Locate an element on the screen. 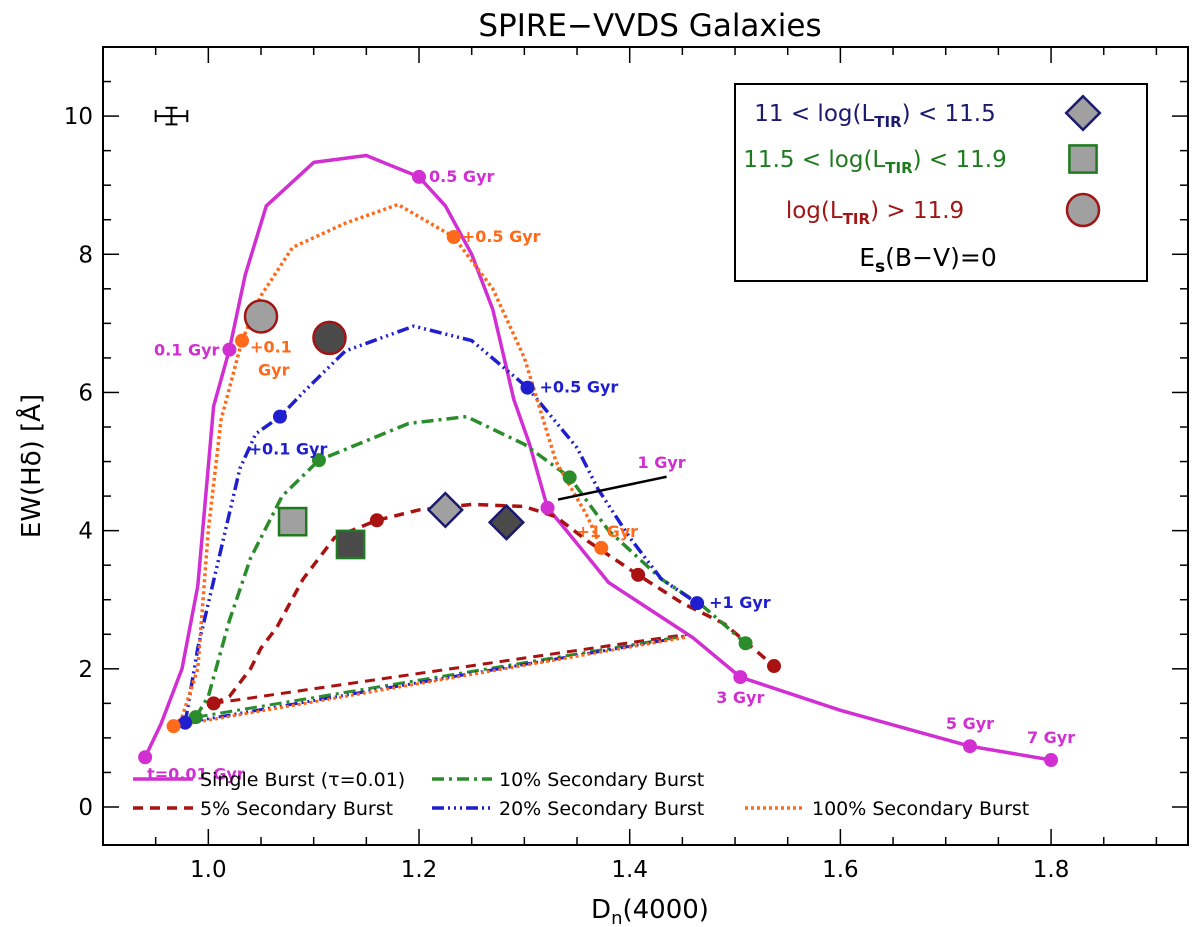 The width and height of the screenshot is (1200, 927). ebv-label-main: E is located at coordinates (867, 257).